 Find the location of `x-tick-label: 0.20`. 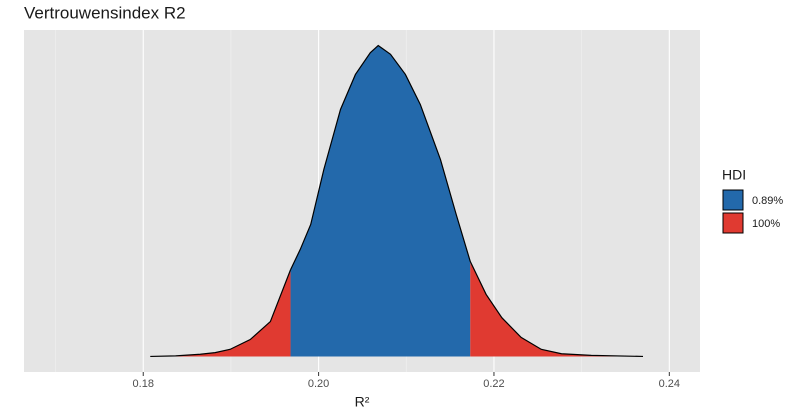

x-tick-label: 0.20 is located at coordinates (318, 384).